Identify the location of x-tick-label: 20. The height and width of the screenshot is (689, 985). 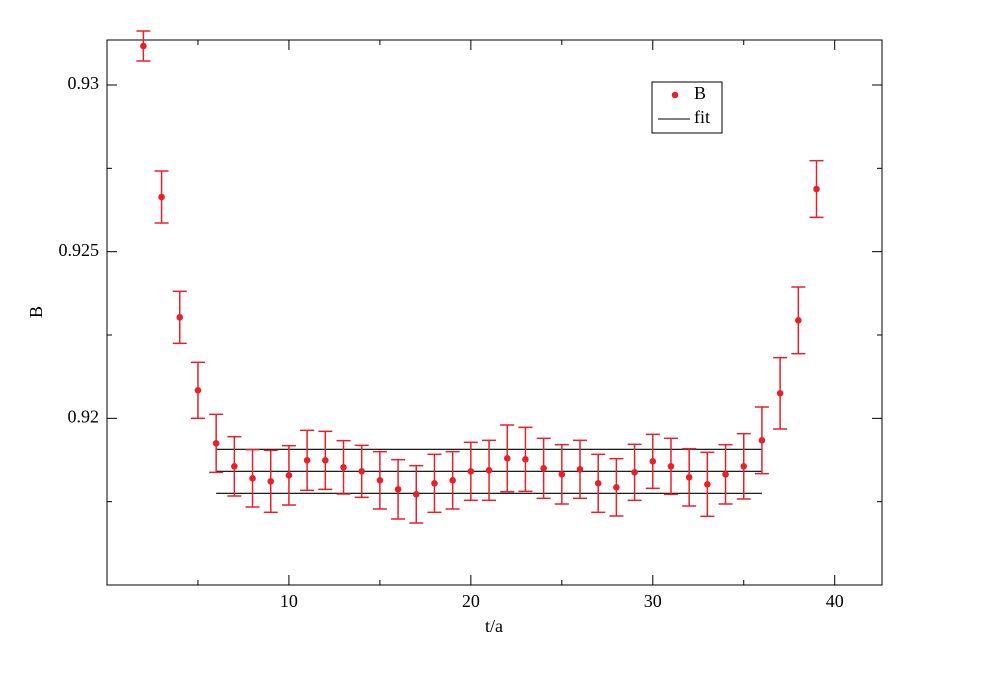
(471, 601).